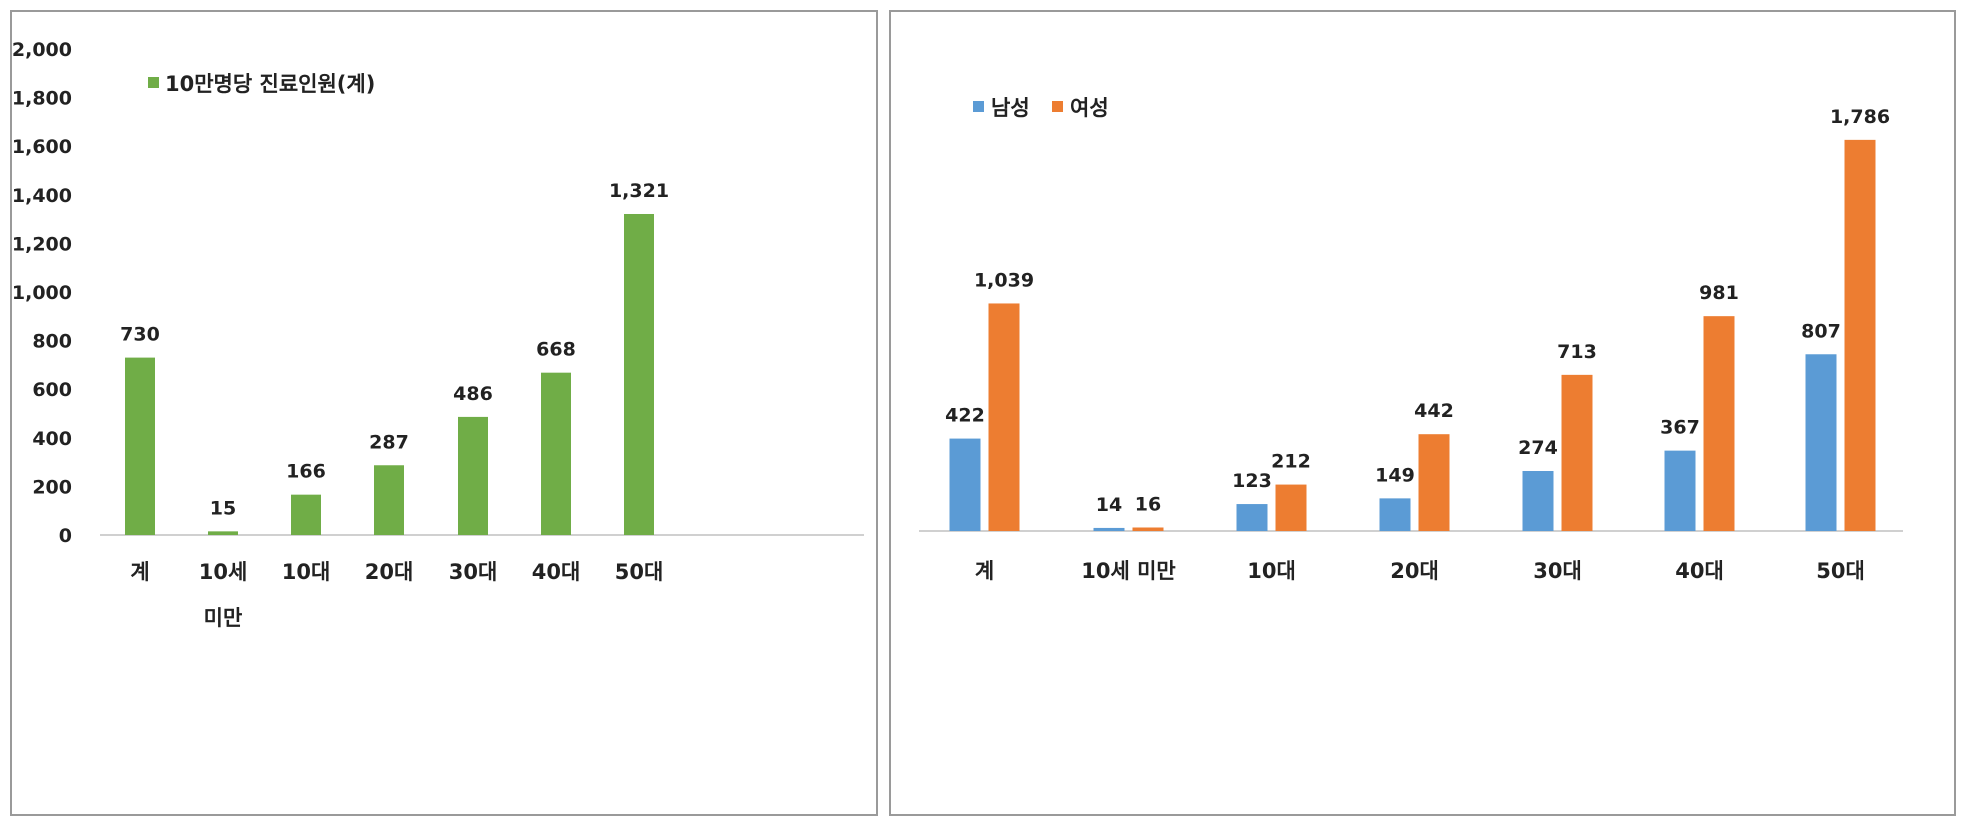  Describe the element at coordinates (965, 416) in the screenshot. I see `data-label: 422` at that location.